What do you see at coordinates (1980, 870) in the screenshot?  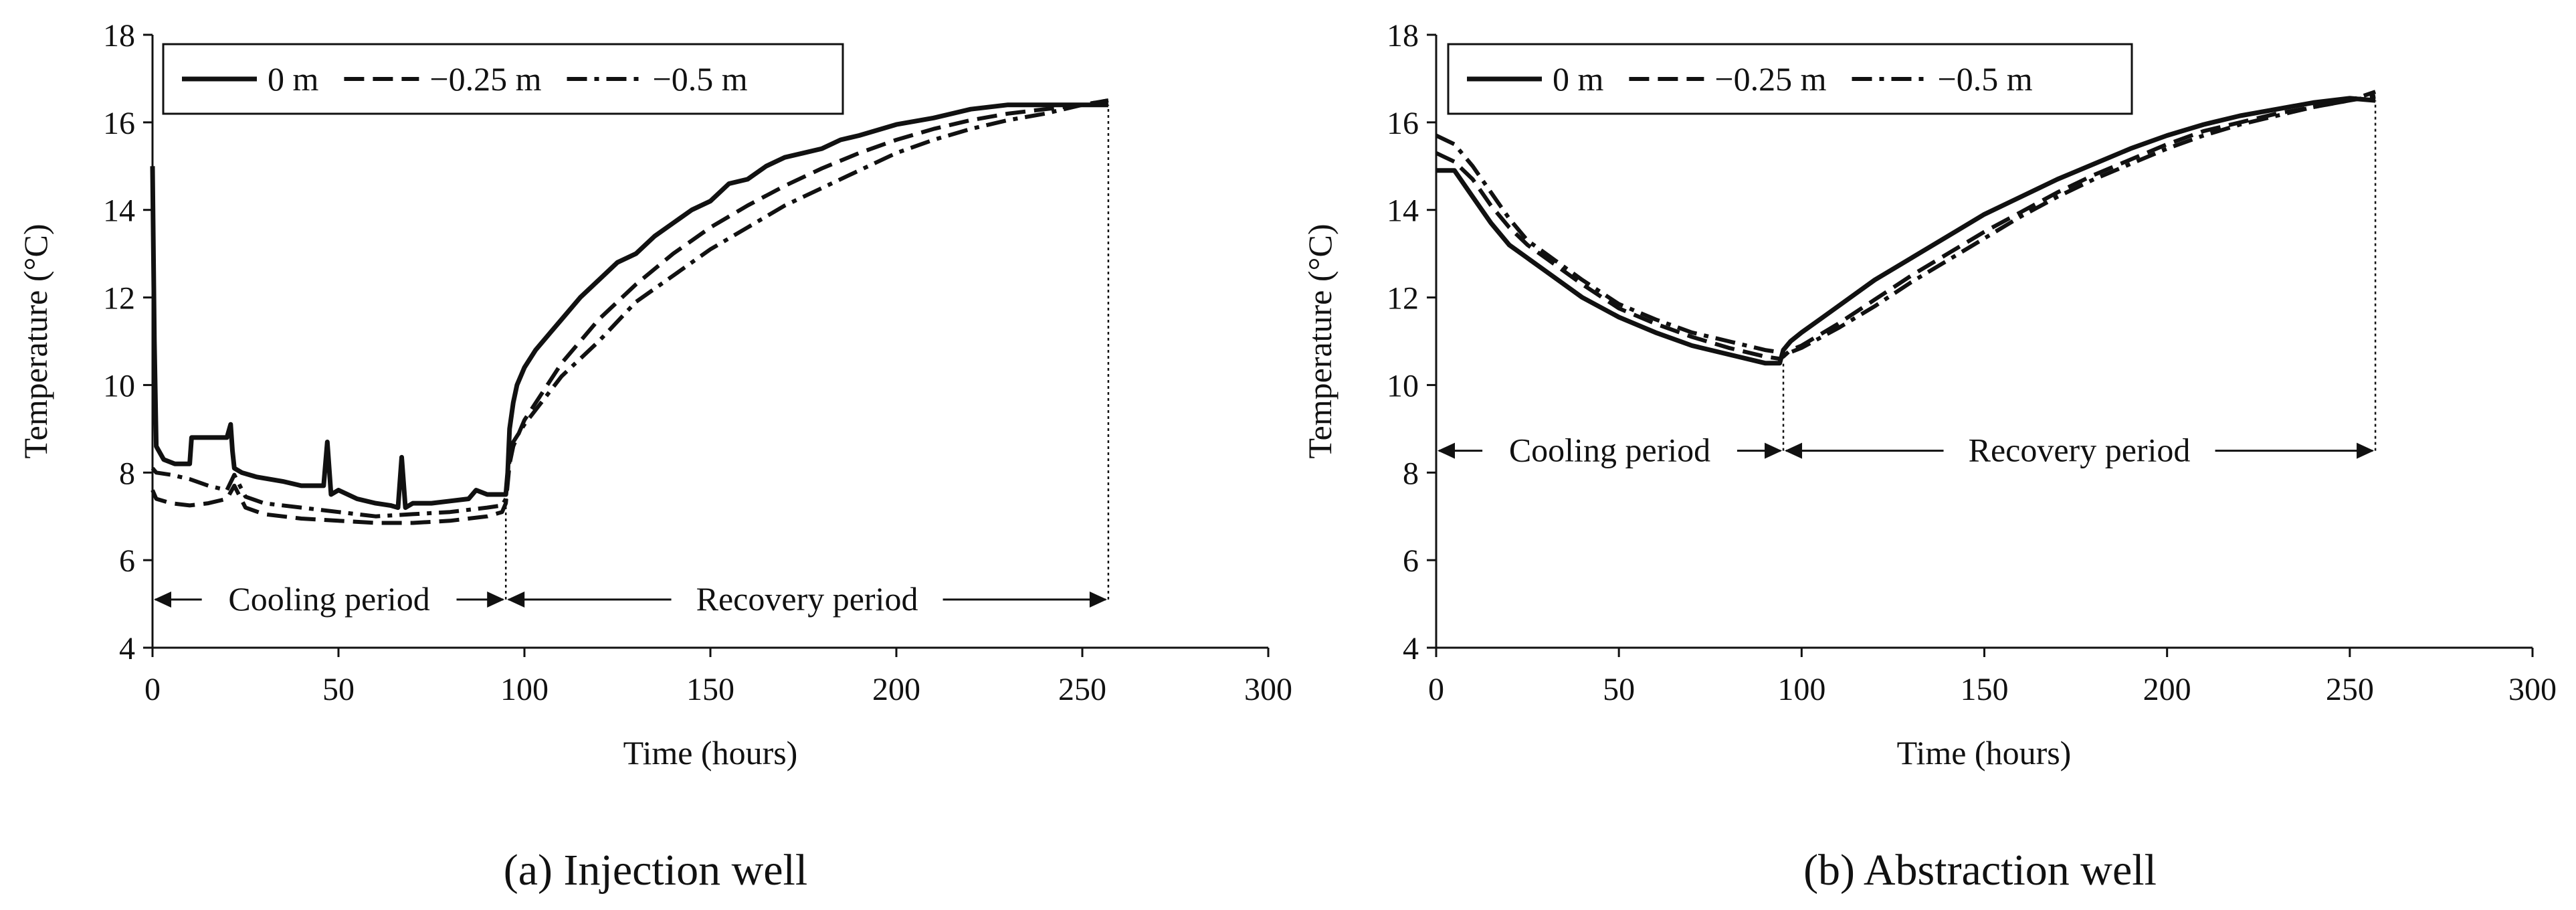 I see `panel-caption: (b) Abstraction well` at bounding box center [1980, 870].